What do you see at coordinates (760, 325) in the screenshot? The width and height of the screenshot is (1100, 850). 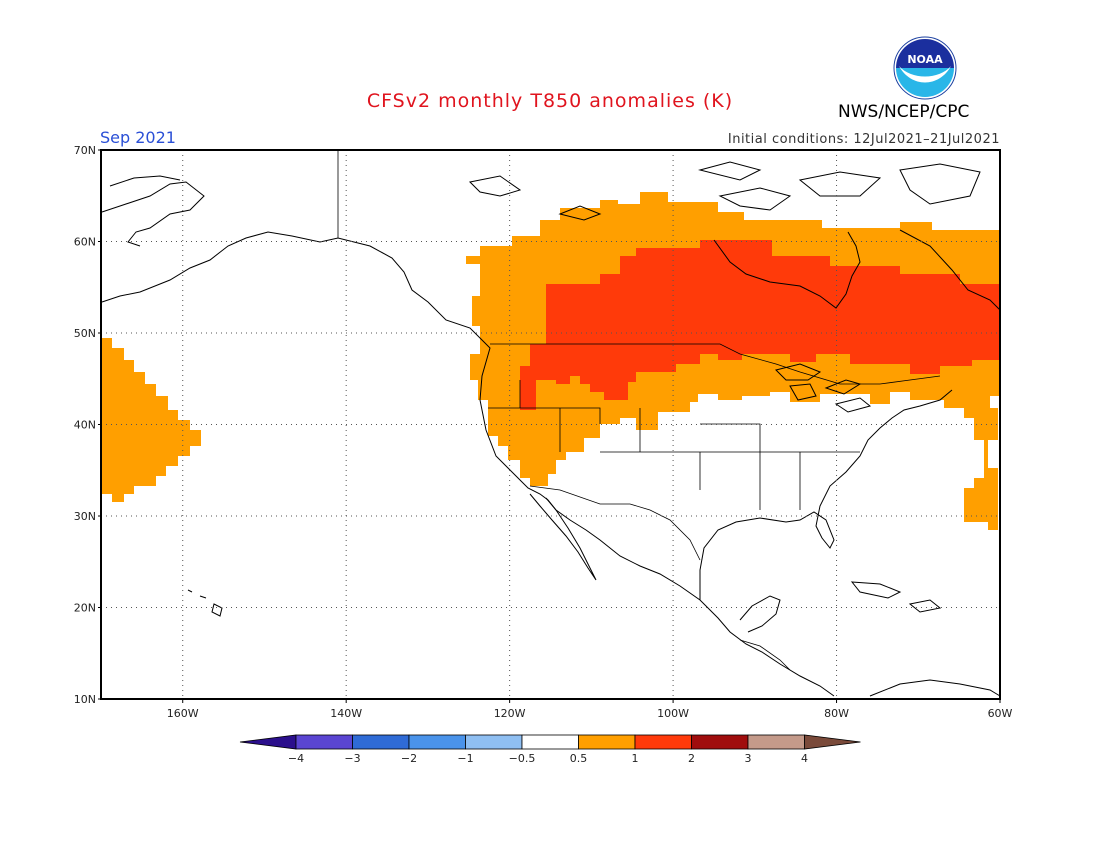 I see `anomaly-region-north-america-hot` at bounding box center [760, 325].